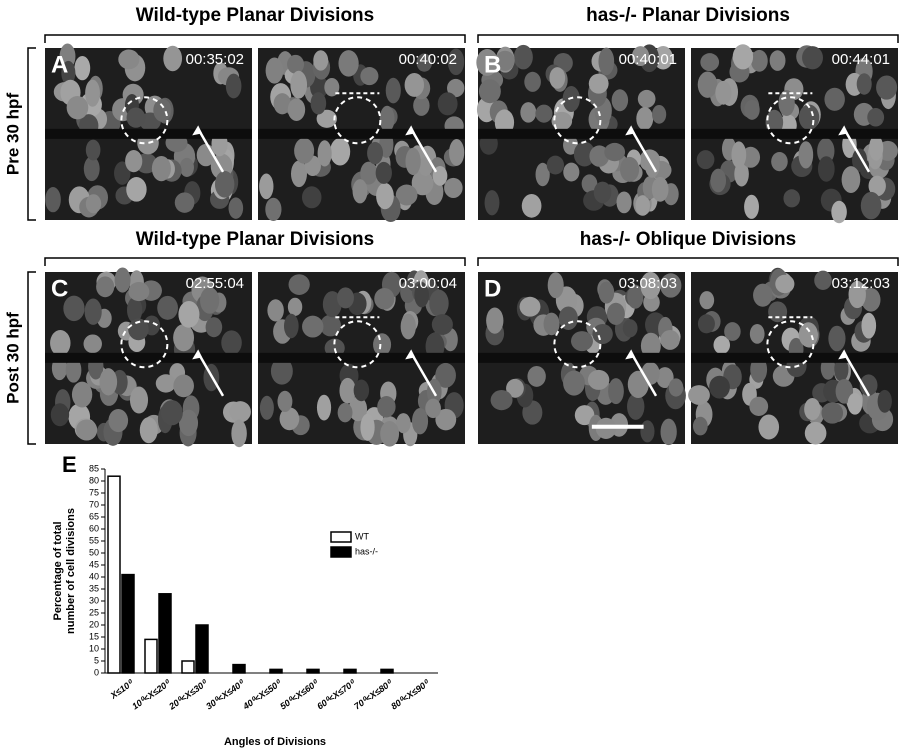 The image size is (901, 753). Describe the element at coordinates (793, 356) in the screenshot. I see `micrograph: 03:12:03` at that location.